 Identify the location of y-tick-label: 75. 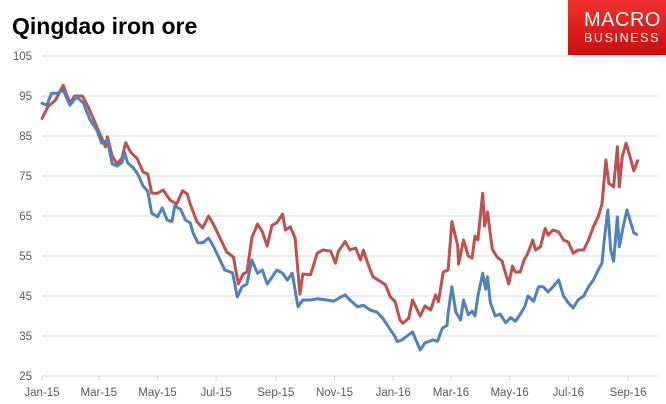
(25, 177).